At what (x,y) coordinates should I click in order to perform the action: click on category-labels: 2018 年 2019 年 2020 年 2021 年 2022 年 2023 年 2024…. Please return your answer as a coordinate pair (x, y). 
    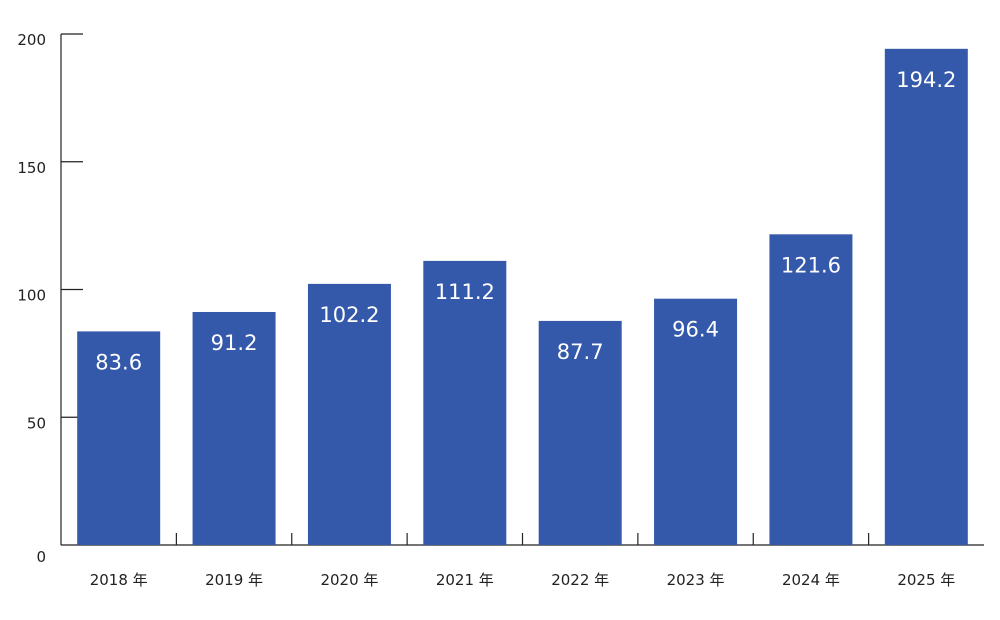
    Looking at the image, I should click on (523, 580).